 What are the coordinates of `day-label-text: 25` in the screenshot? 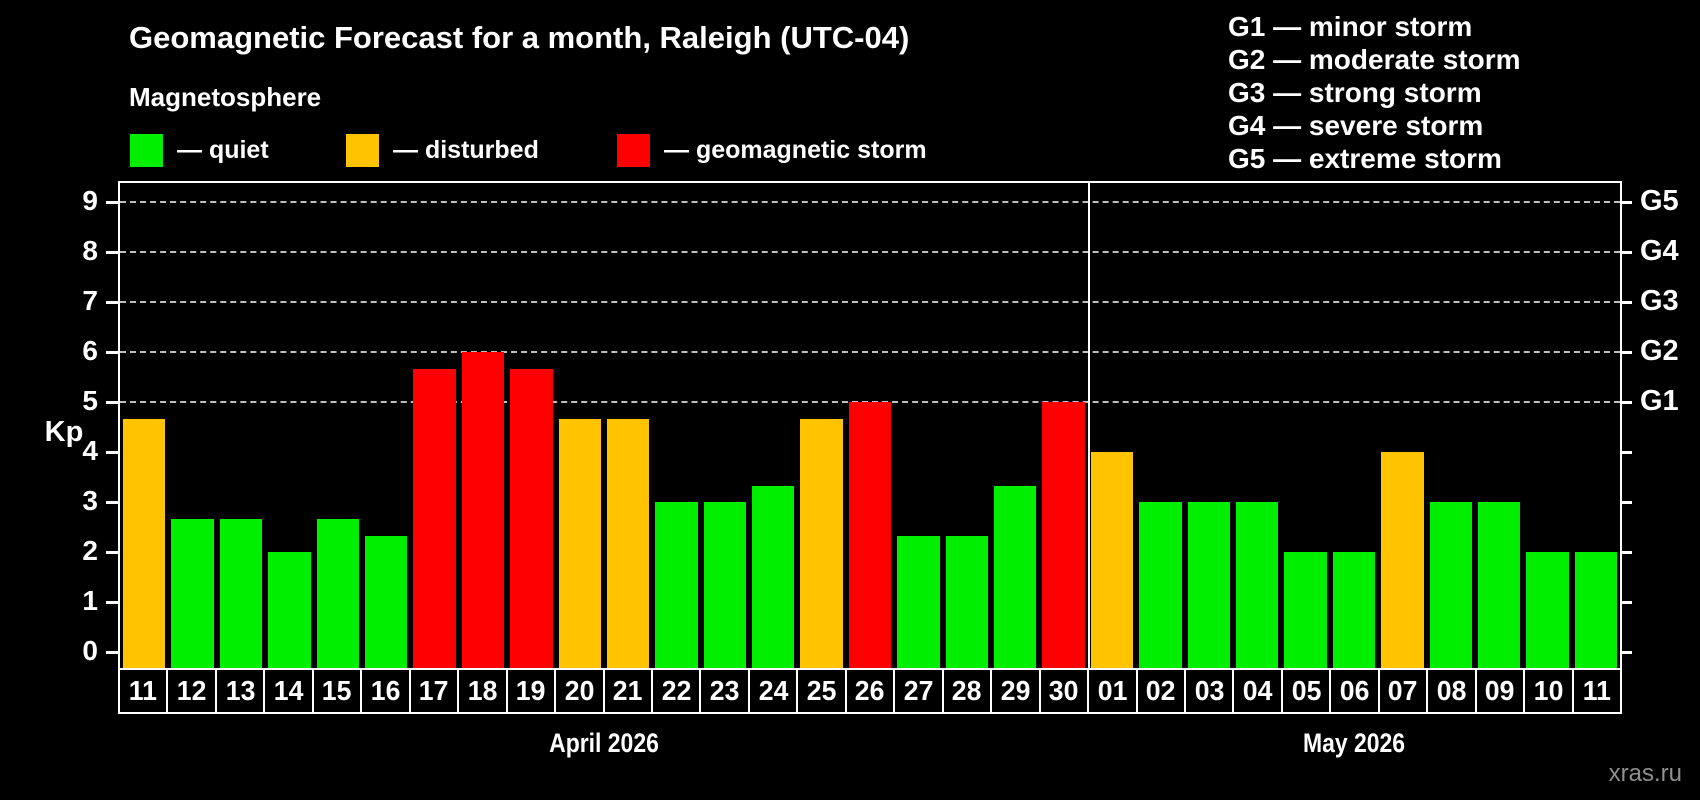 It's located at (821, 690).